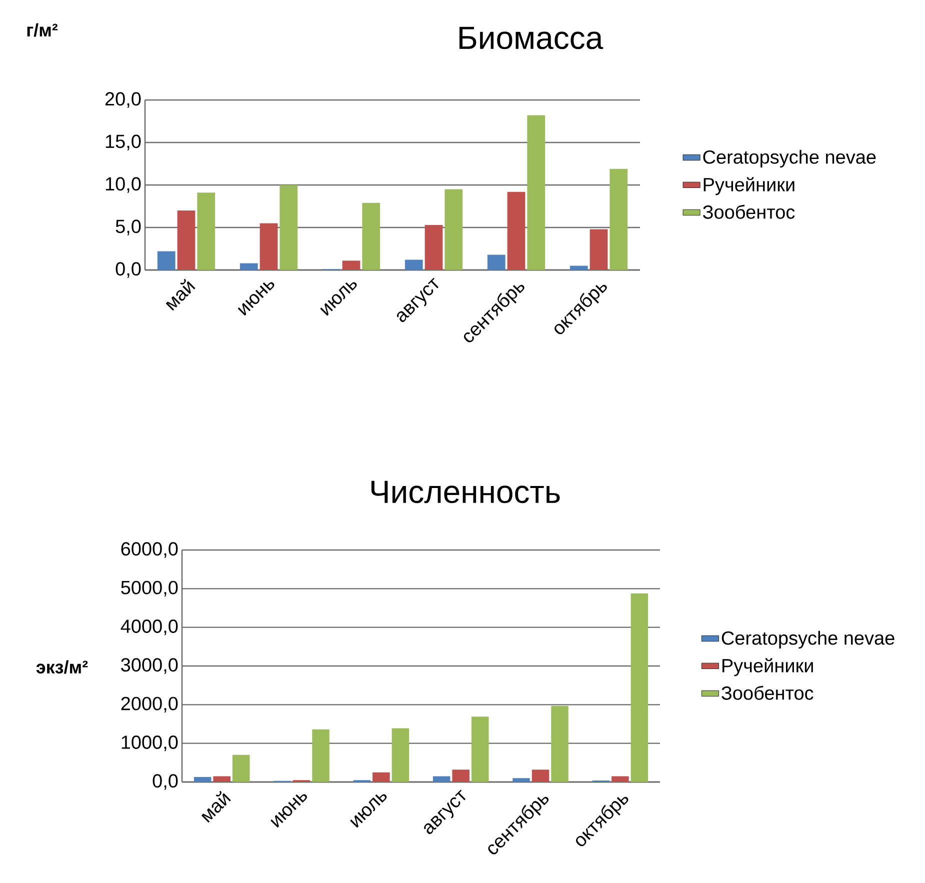  I want to click on y-tick-label: 5000,0, so click(149, 588).